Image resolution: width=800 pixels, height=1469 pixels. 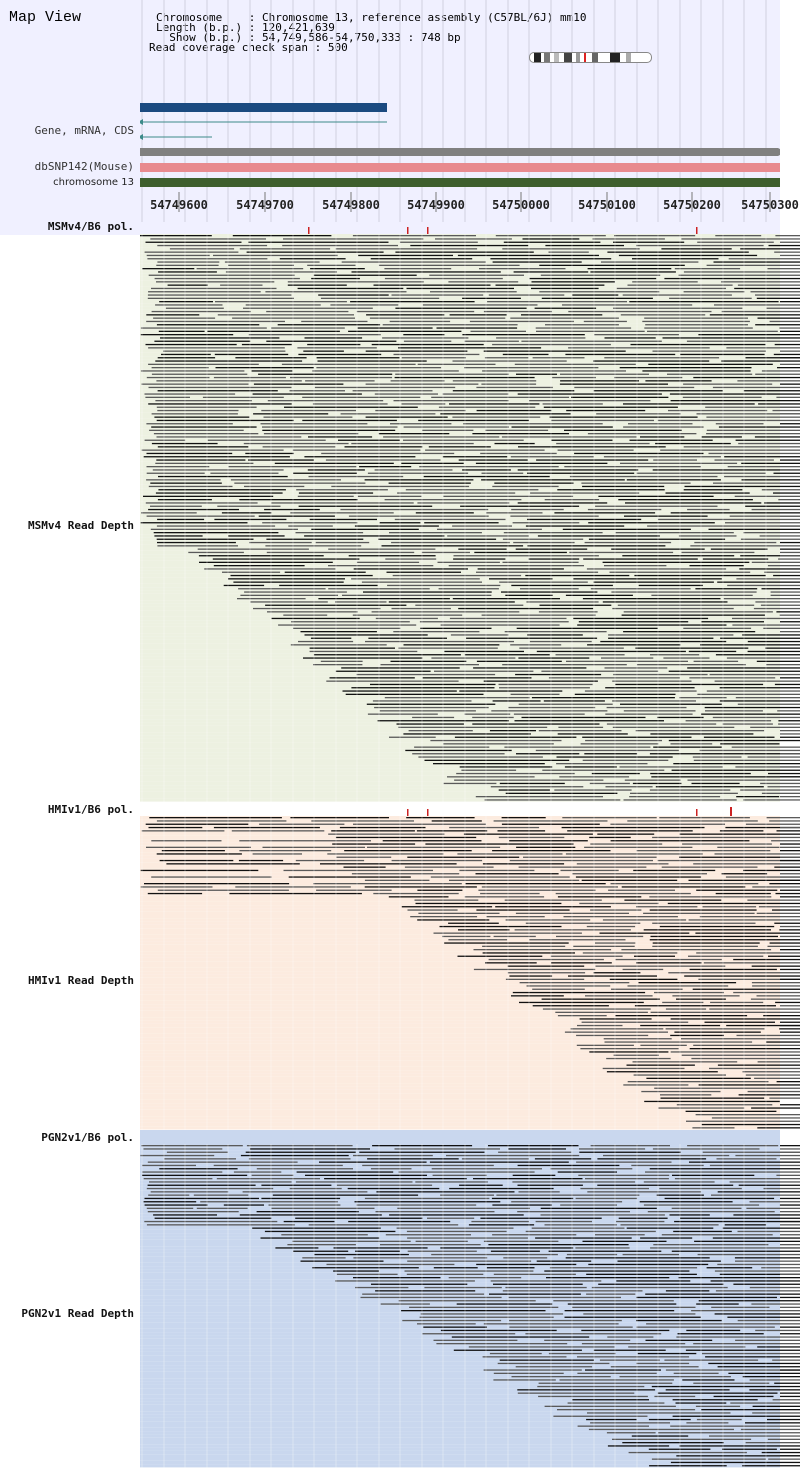 I want to click on info-chromosome-label: Chromosome, so click(x=202, y=17).